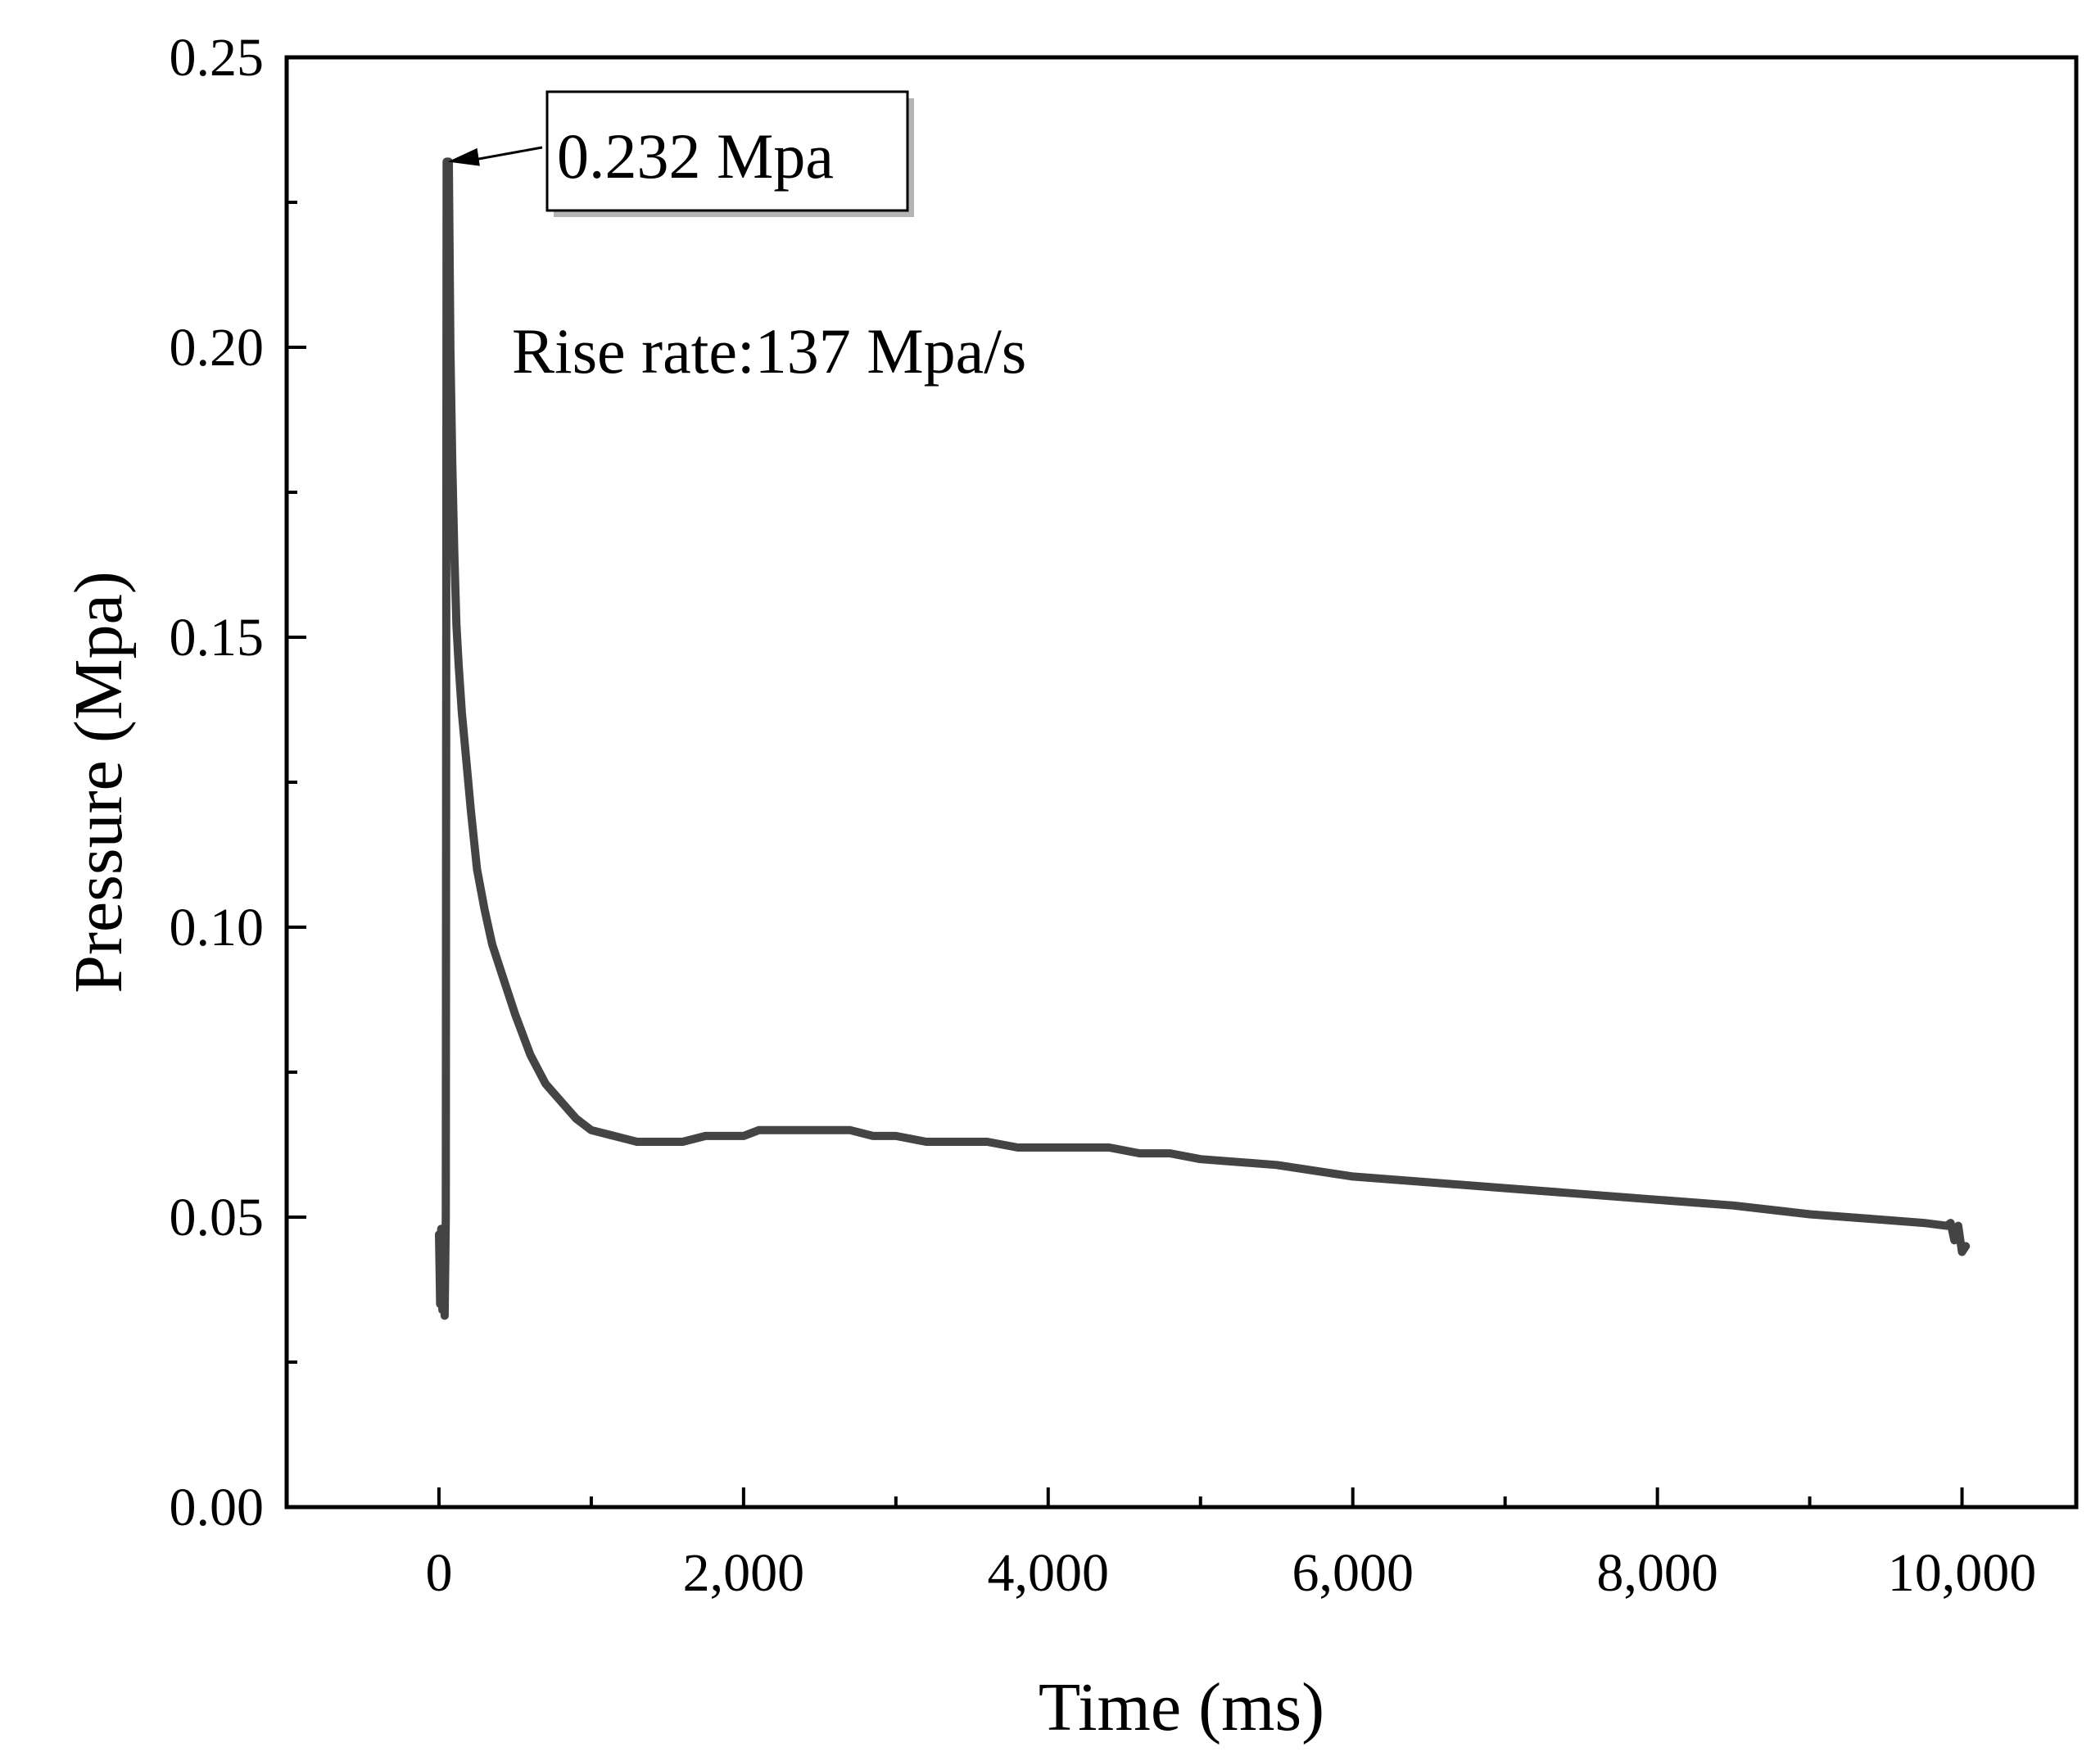  I want to click on y-tick-label: 0.00, so click(218, 1507).